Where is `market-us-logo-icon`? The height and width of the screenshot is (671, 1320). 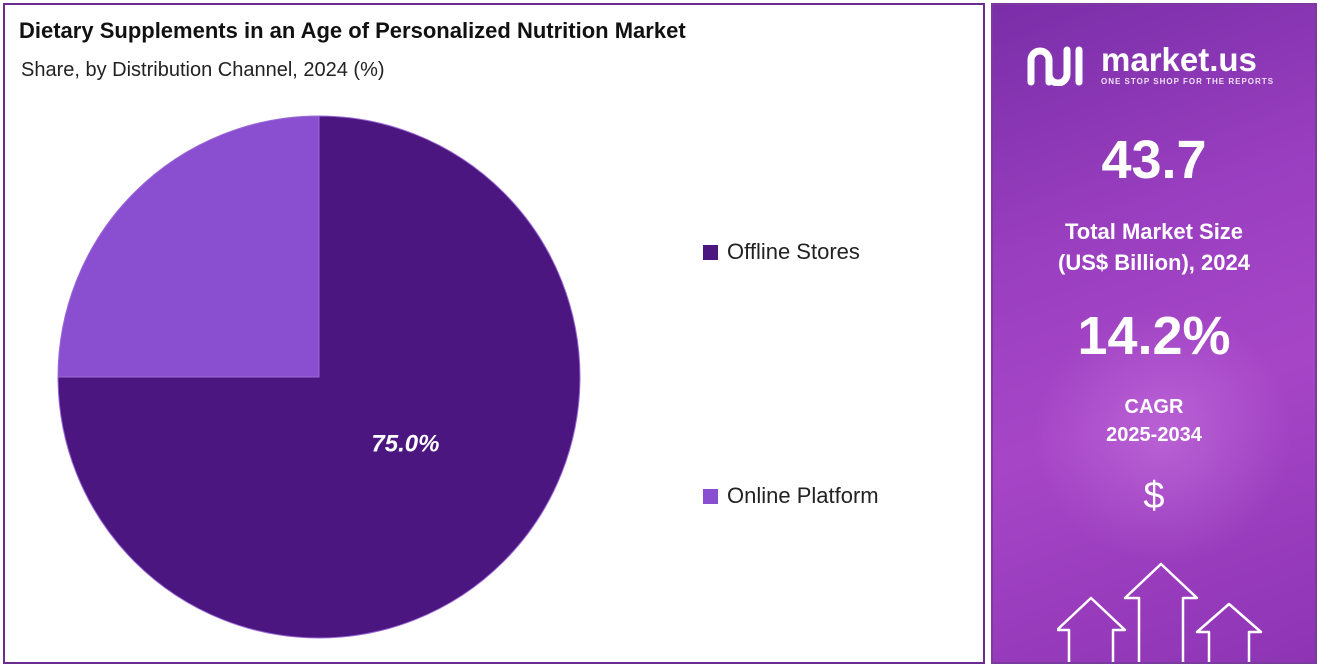
market-us-logo-icon is located at coordinates (1055, 66).